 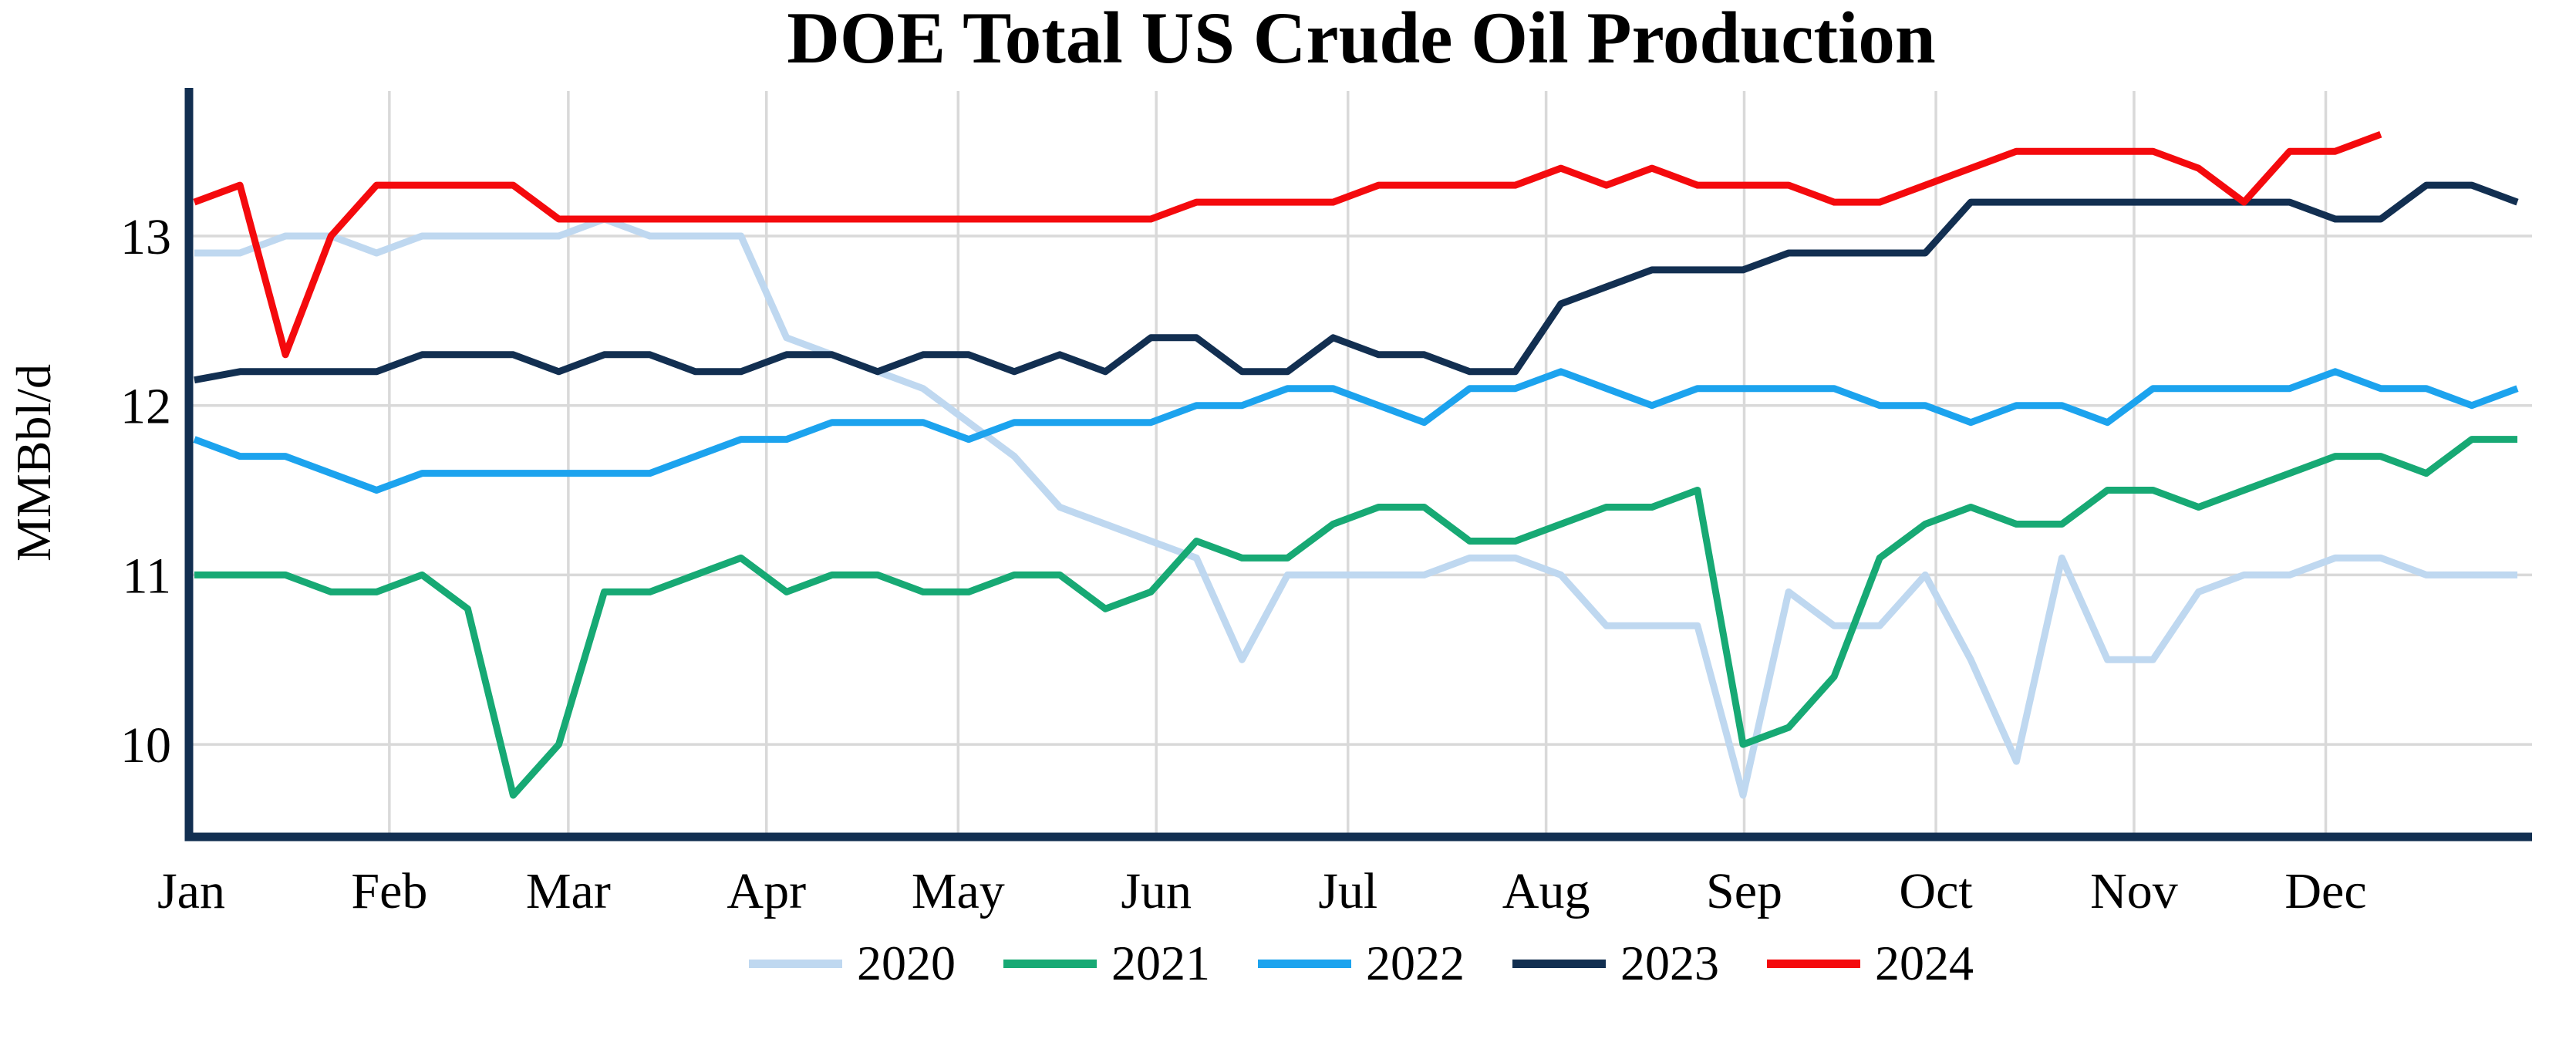 What do you see at coordinates (1924, 963) in the screenshot?
I see `legend-label-2024: 2024` at bounding box center [1924, 963].